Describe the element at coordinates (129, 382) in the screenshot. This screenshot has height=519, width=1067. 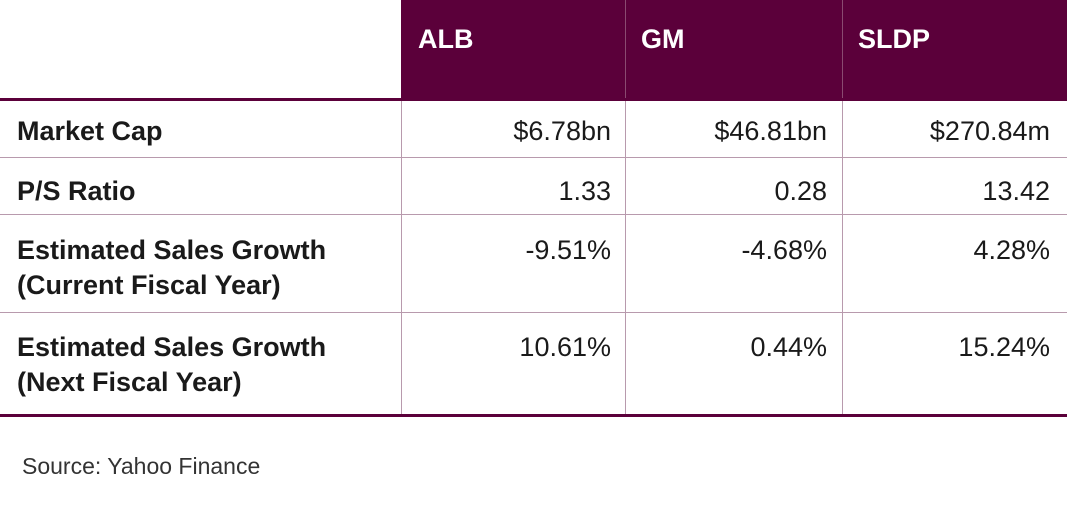
I see `row-label-line-2: (Next Fiscal Year)` at that location.